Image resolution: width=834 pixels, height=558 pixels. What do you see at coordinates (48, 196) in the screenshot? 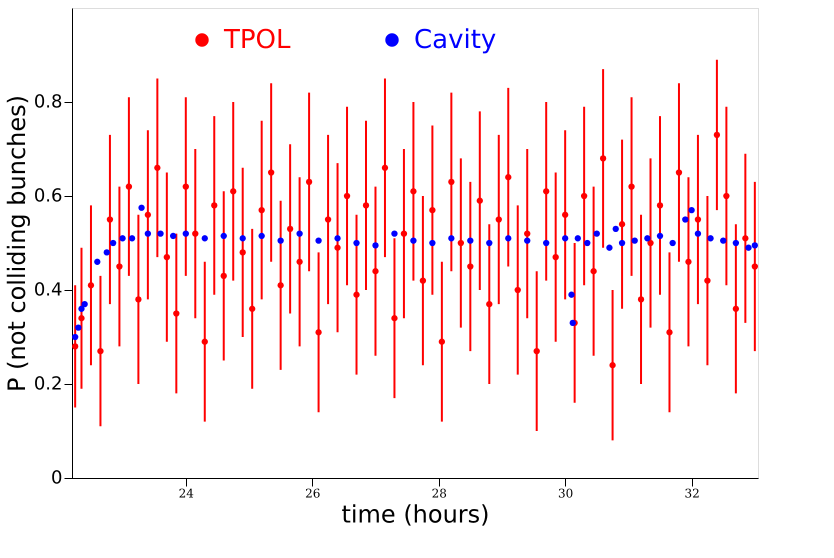
I see `y-tick-label: 0.6` at bounding box center [48, 196].